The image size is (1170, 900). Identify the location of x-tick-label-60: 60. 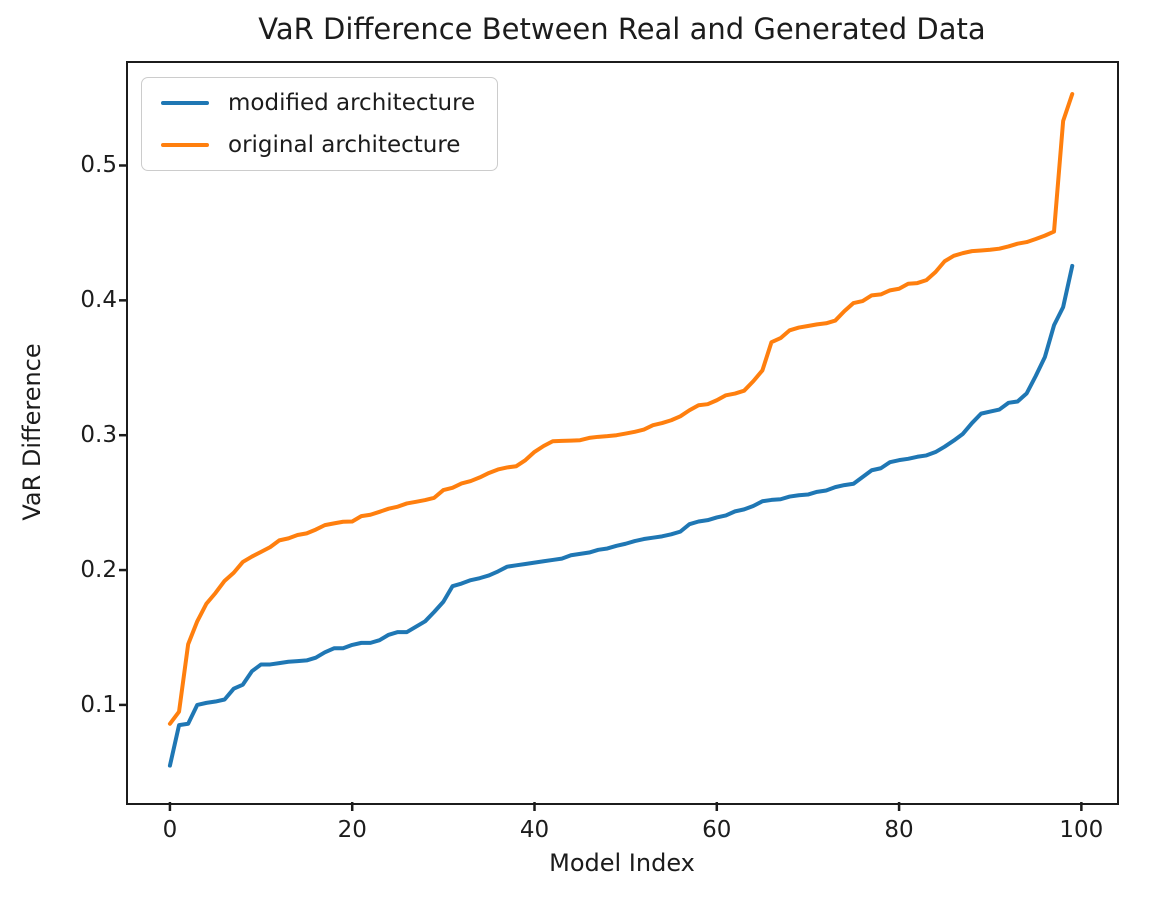
(717, 830).